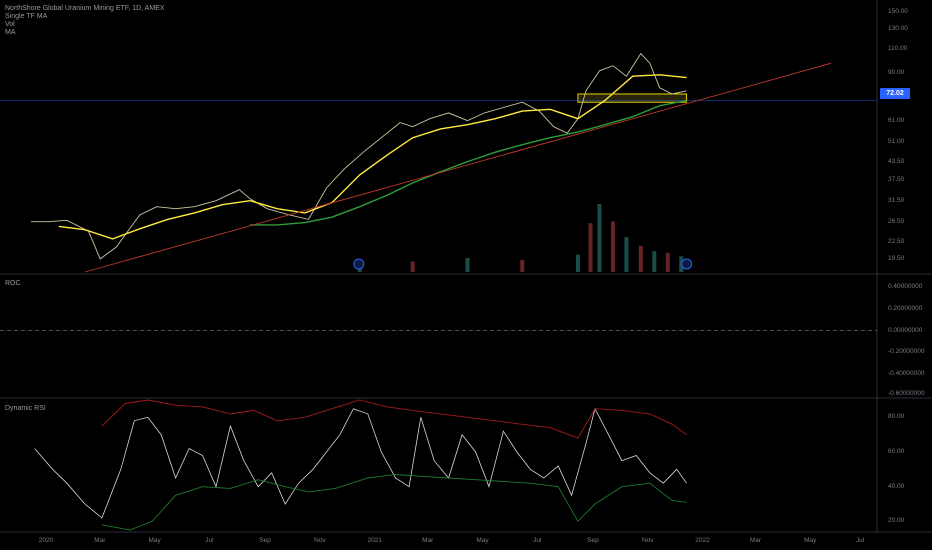 Image resolution: width=932 pixels, height=550 pixels. What do you see at coordinates (898, 28) in the screenshot?
I see `price-tick-label: 130.00` at bounding box center [898, 28].